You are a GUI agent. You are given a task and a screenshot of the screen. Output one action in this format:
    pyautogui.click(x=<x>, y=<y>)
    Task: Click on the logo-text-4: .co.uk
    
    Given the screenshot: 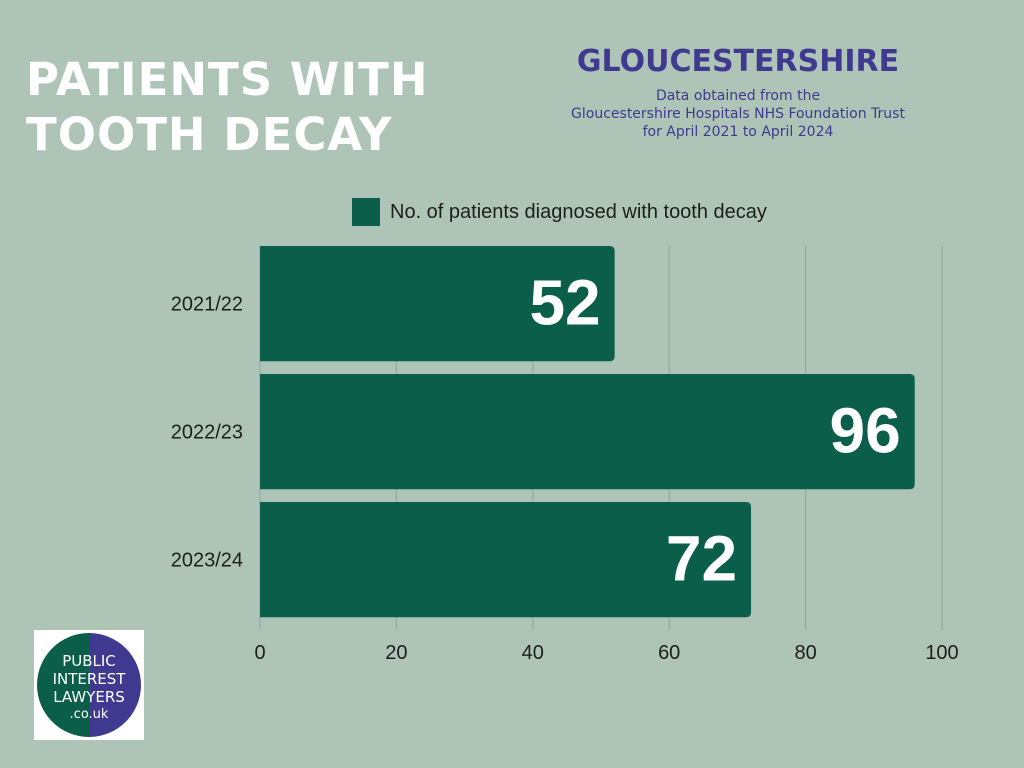 What is the action you would take?
    pyautogui.click(x=89, y=714)
    